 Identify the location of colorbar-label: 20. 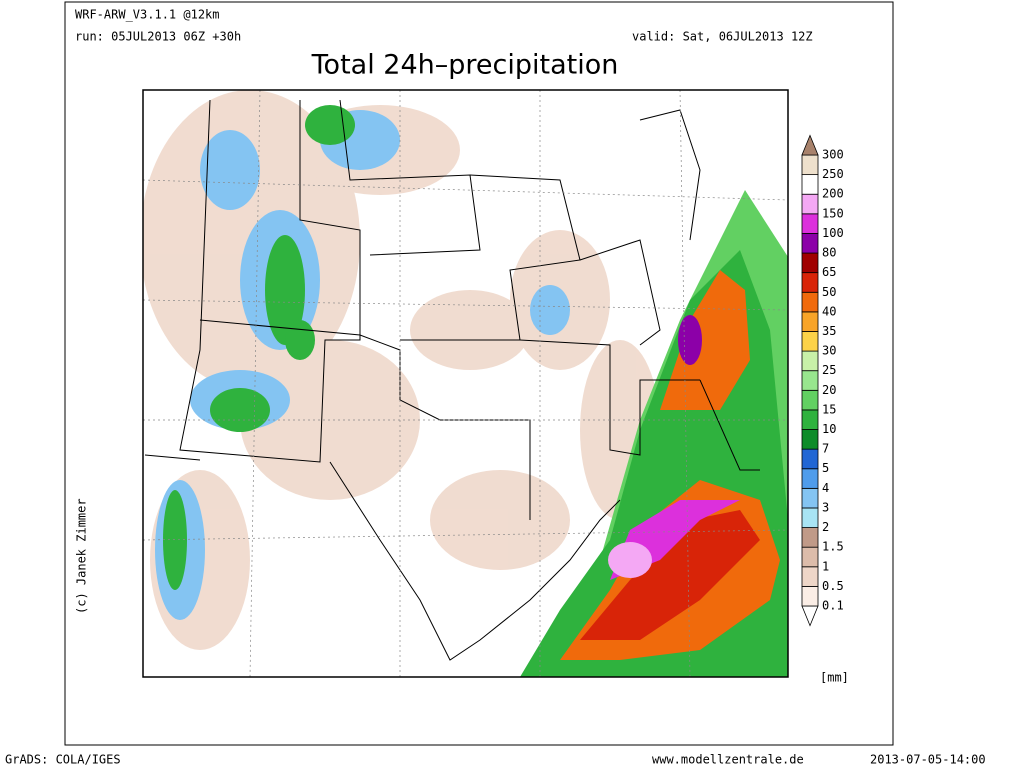
(829, 390).